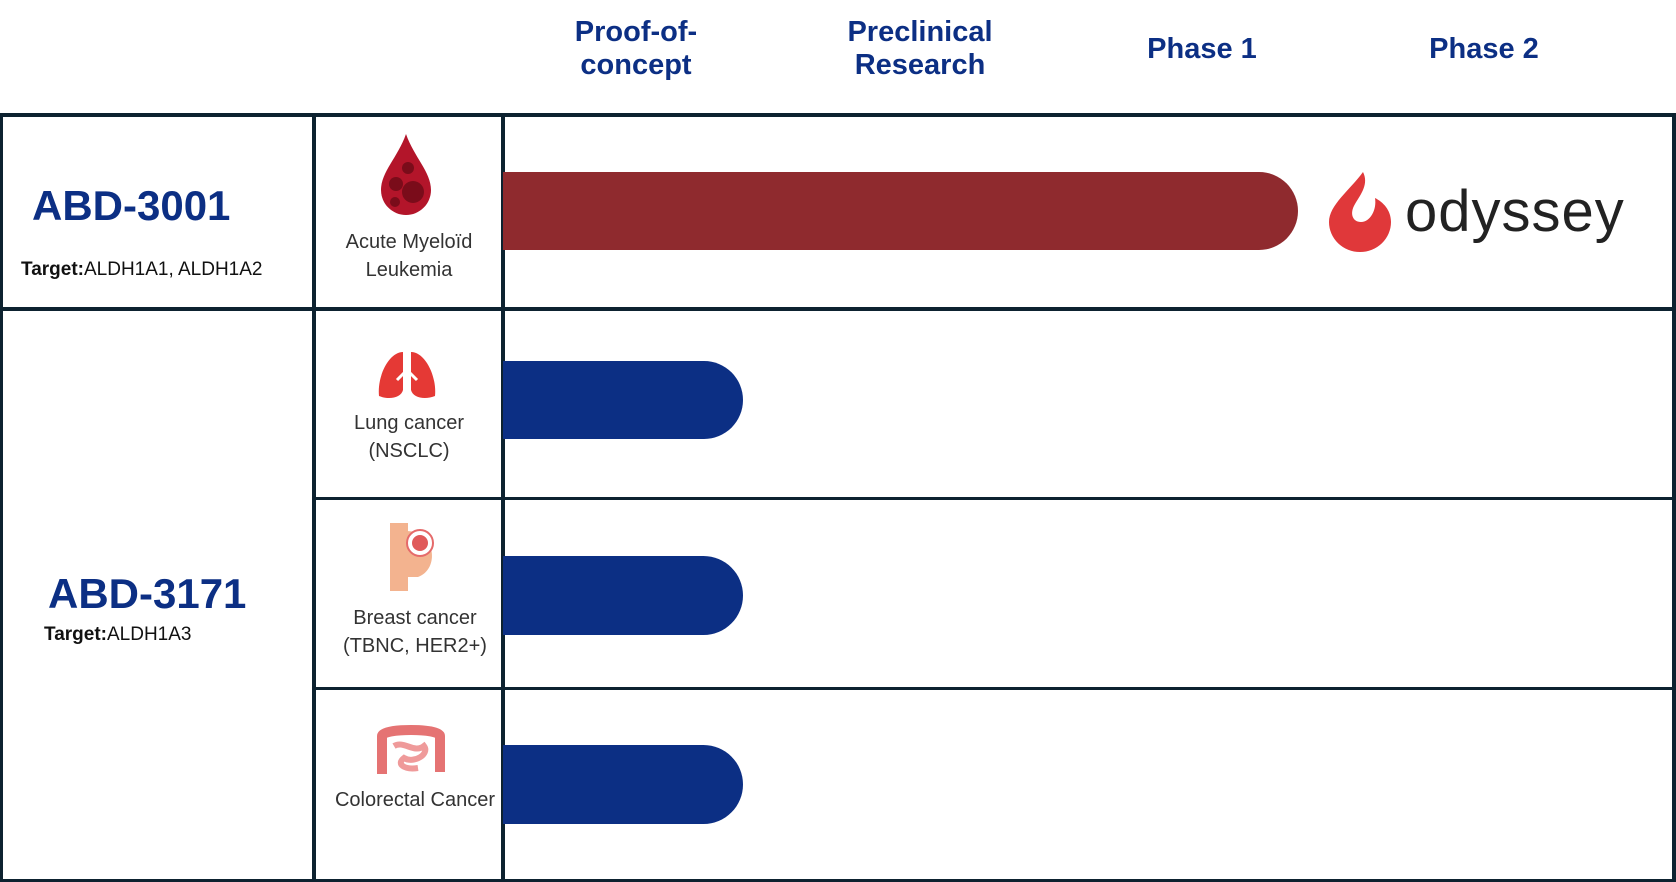 The image size is (1676, 882). What do you see at coordinates (1484, 48) in the screenshot?
I see `header-phase-2: Phase 2` at bounding box center [1484, 48].